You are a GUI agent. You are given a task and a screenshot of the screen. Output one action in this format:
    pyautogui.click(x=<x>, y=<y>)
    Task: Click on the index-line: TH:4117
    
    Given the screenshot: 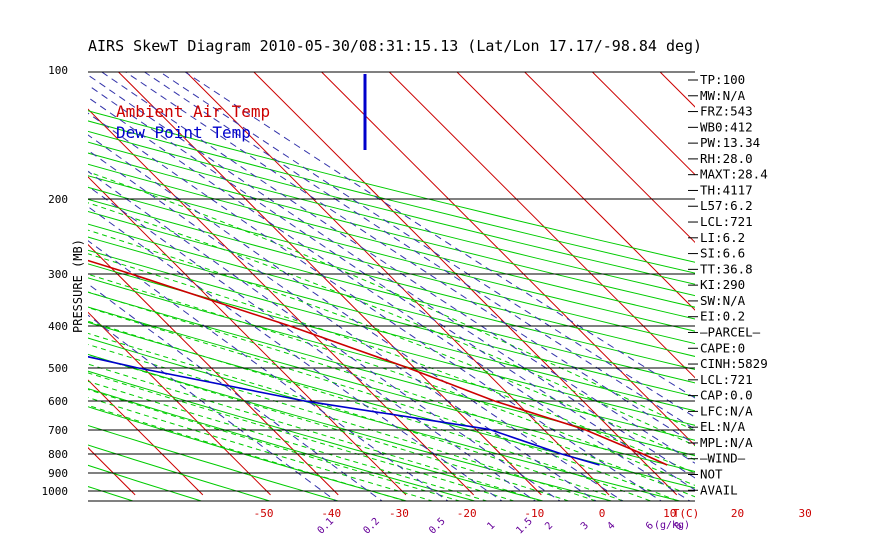 What is the action you would take?
    pyautogui.click(x=726, y=189)
    